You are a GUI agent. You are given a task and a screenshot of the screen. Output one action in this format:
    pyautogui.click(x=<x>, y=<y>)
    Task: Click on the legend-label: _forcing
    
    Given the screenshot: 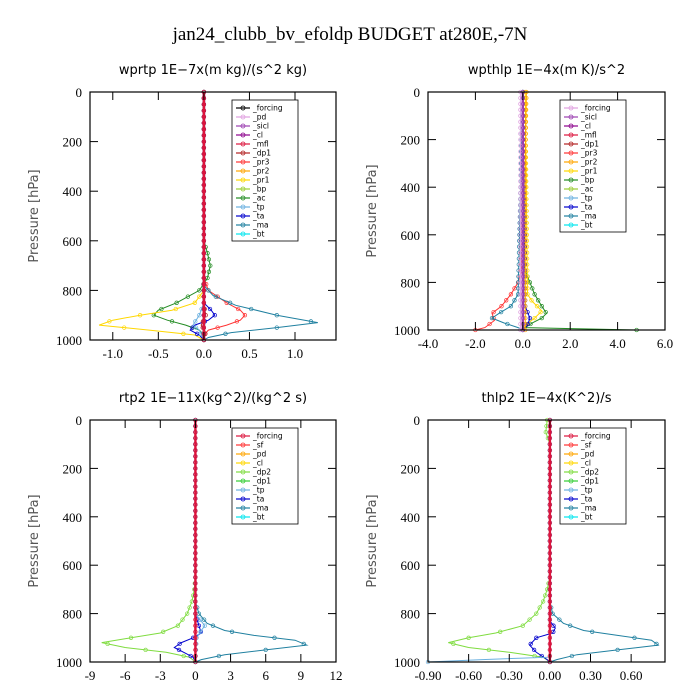 What is the action you would take?
    pyautogui.click(x=595, y=108)
    